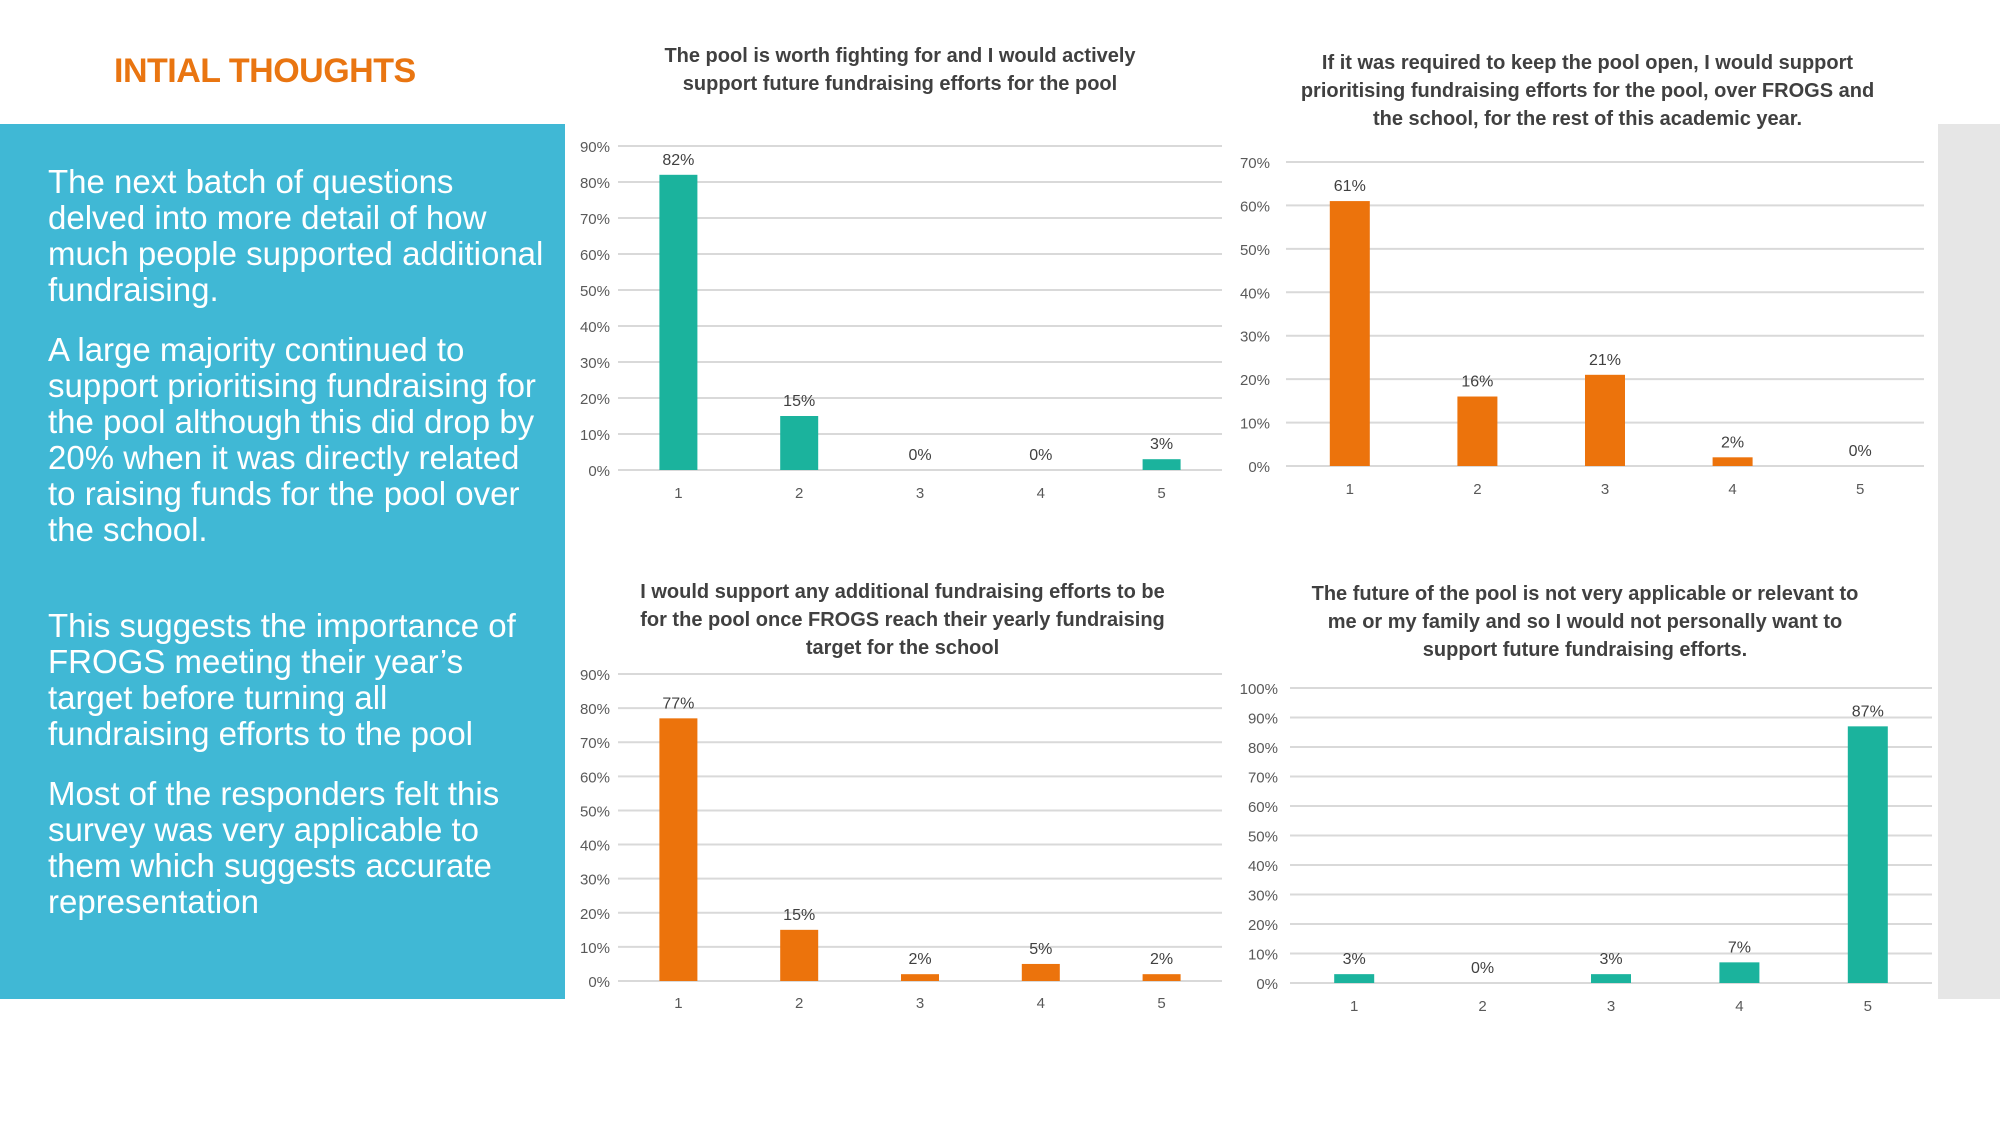 The height and width of the screenshot is (1125, 2000). Describe the element at coordinates (1350, 186) in the screenshot. I see `chart-2-data-label: 61%` at that location.